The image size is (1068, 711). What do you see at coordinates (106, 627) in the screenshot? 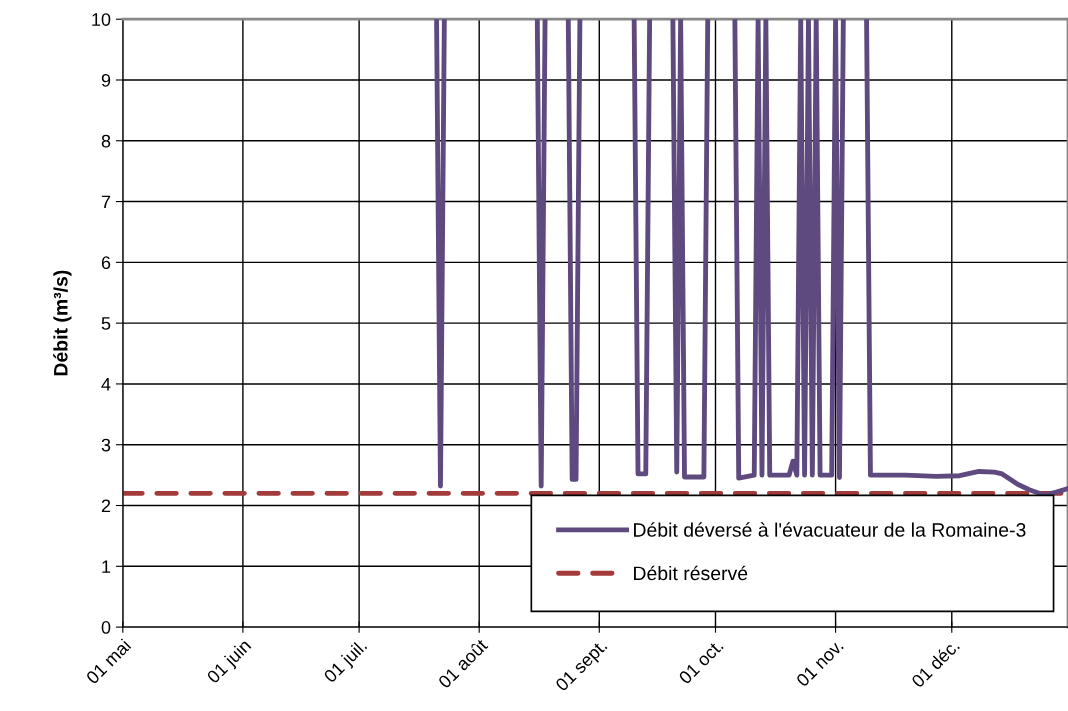
I see `y-tick-label: 0` at bounding box center [106, 627].